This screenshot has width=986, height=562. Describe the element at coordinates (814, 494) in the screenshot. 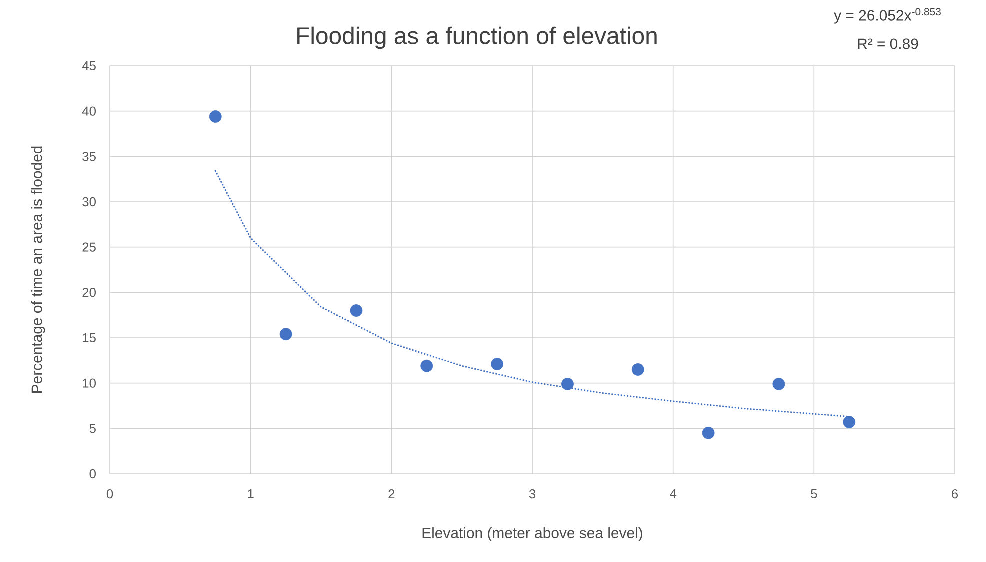

I see `x-tick-label: 5` at that location.